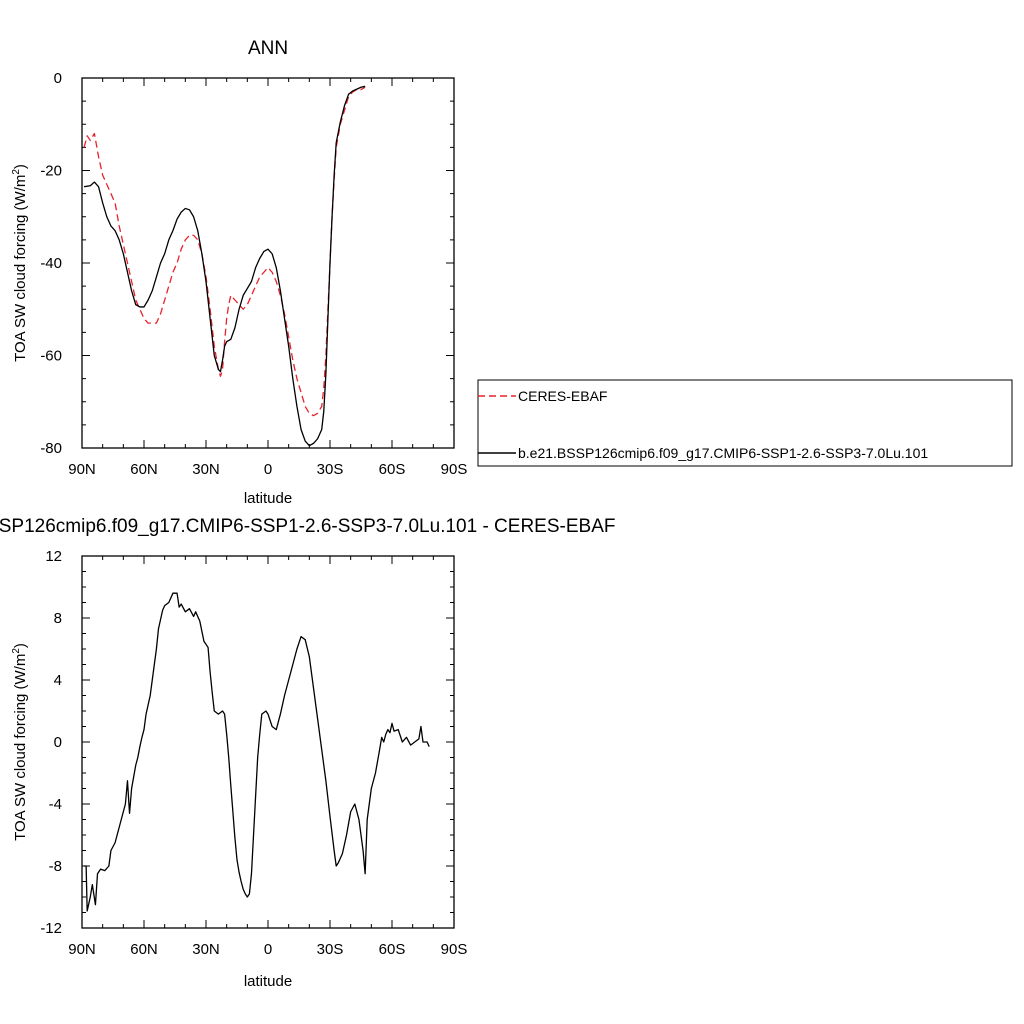  I want to click on y-tick-label-4: -4, so click(55, 804).